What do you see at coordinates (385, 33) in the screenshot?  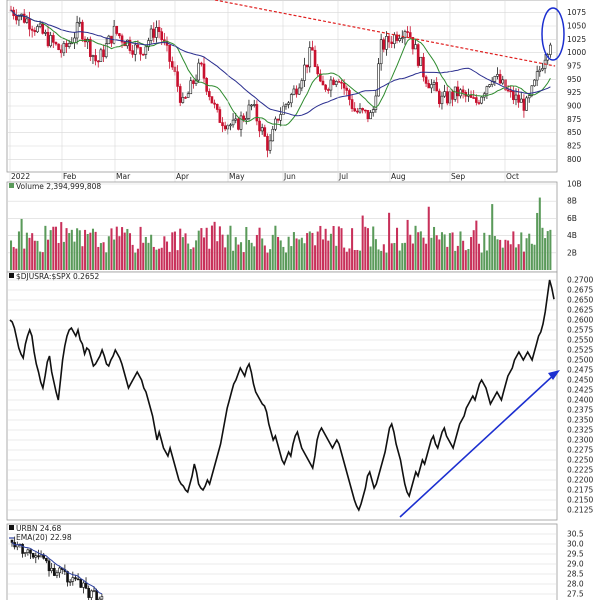 I see `downtrend-line` at bounding box center [385, 33].